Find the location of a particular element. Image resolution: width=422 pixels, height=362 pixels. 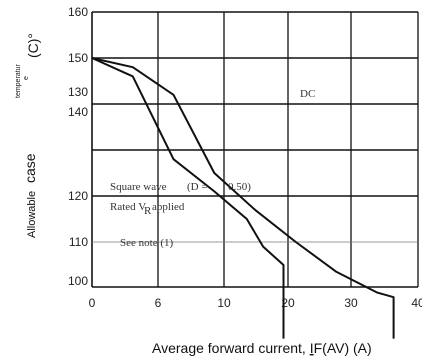

y-axis-label-temperature: temperatur is located at coordinates (18, 80).